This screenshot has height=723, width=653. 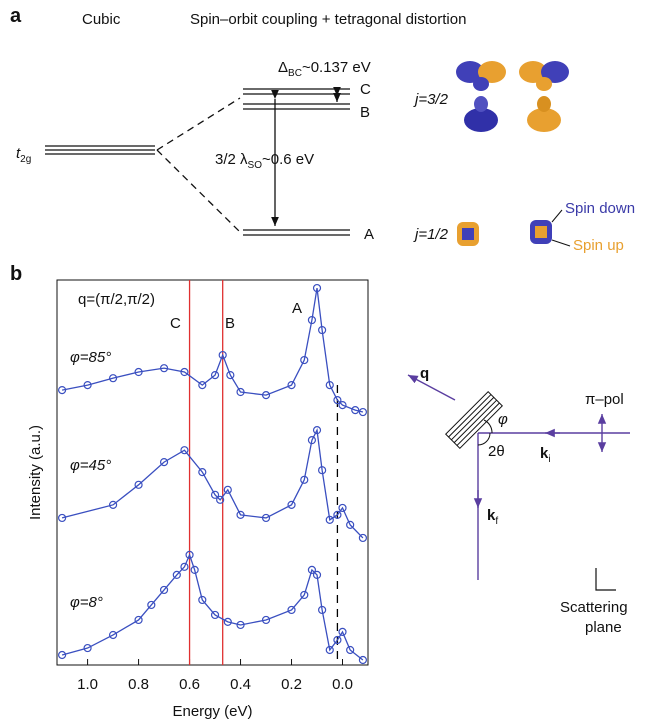 What do you see at coordinates (116, 299) in the screenshot?
I see `annotation: q=(π/2,π/2)` at bounding box center [116, 299].